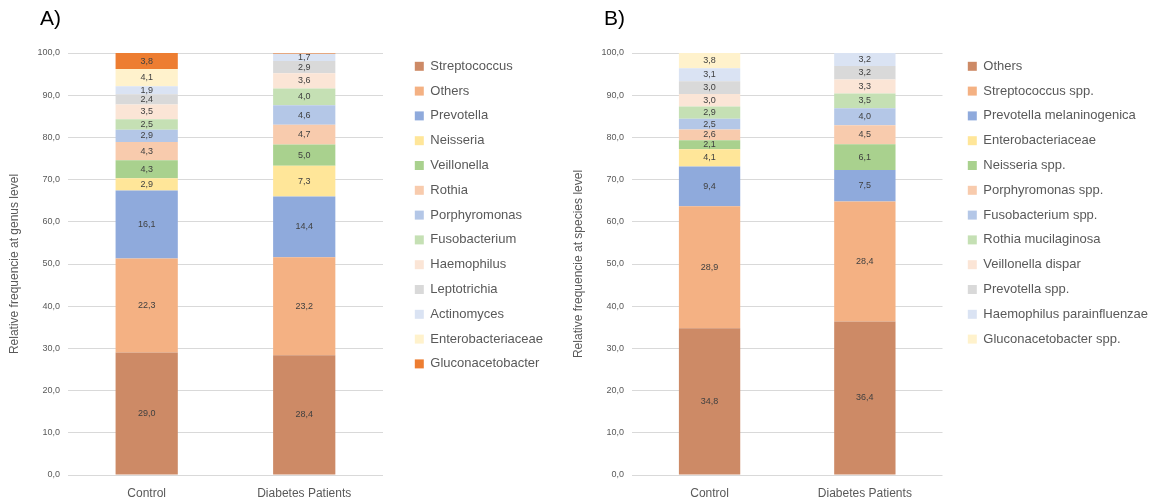 Image resolution: width=1150 pixels, height=504 pixels. What do you see at coordinates (146, 98) in the screenshot?
I see `data-label: 2,4` at bounding box center [146, 98].